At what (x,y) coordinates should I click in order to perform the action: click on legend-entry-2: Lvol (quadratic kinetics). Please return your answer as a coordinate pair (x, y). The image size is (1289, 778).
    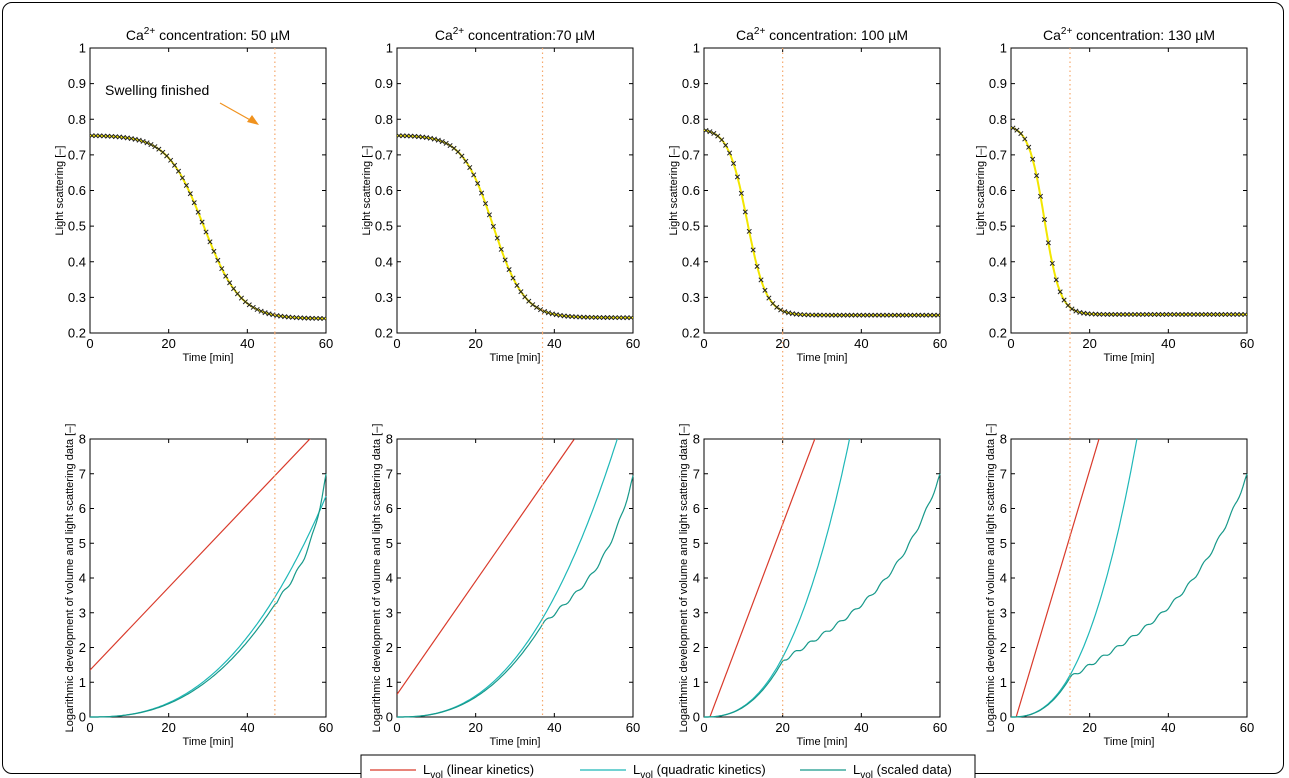
    Looking at the image, I should click on (699, 770).